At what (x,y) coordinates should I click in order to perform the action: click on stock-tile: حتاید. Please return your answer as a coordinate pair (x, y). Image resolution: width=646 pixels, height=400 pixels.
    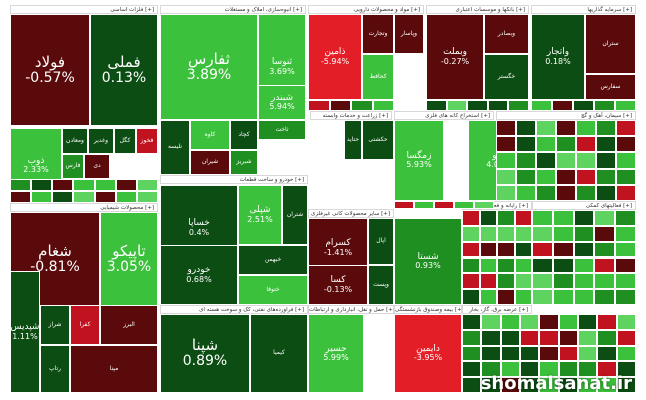
    Looking at the image, I should click on (353, 140).